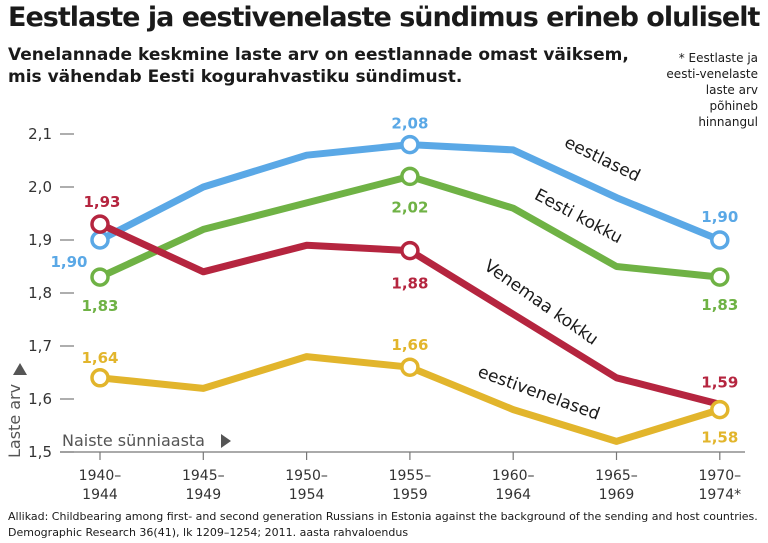 The image size is (768, 543). Describe the element at coordinates (410, 495) in the screenshot. I see `x-tick-label-line: 1959` at that location.